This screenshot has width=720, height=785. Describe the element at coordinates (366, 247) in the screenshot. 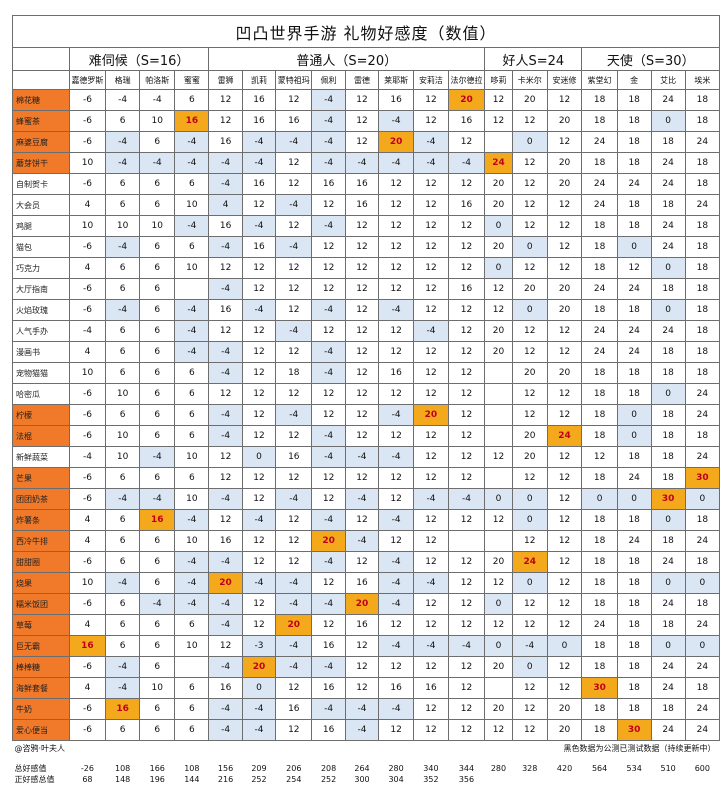

I see `gift-row: 猫包 -6 -4 6 6 -4 16 -4 12 12 12 12 12 20 0 12 18 0 24 18` at that location.